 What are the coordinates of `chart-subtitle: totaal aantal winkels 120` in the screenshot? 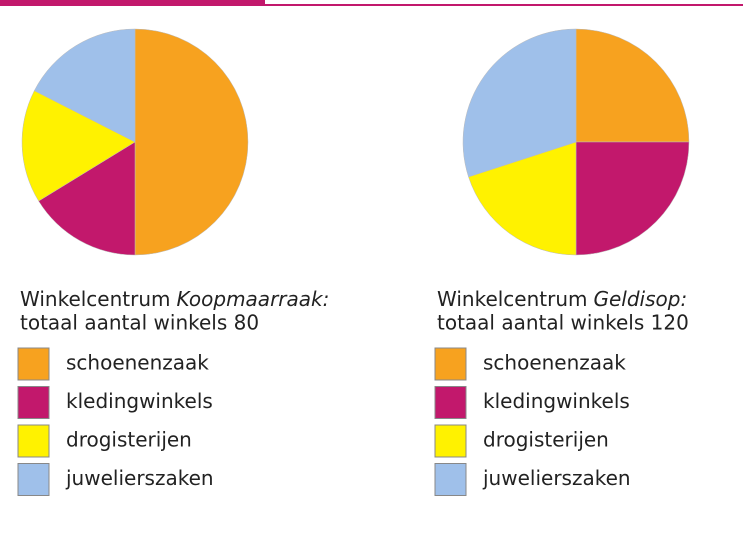 It's located at (563, 323).